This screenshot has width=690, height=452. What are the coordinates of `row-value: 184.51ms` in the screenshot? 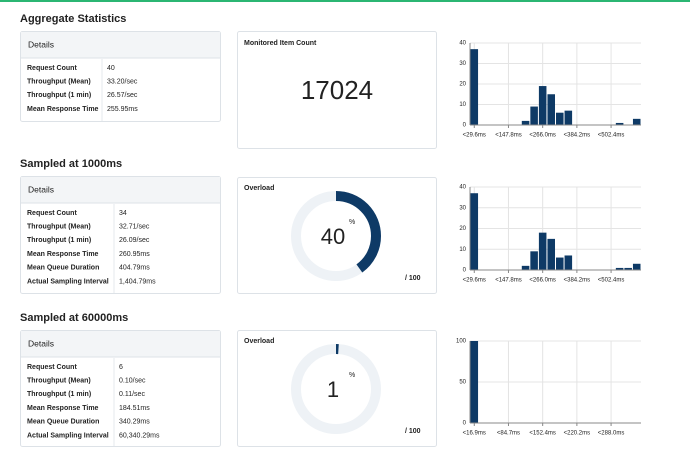 It's located at (134, 408).